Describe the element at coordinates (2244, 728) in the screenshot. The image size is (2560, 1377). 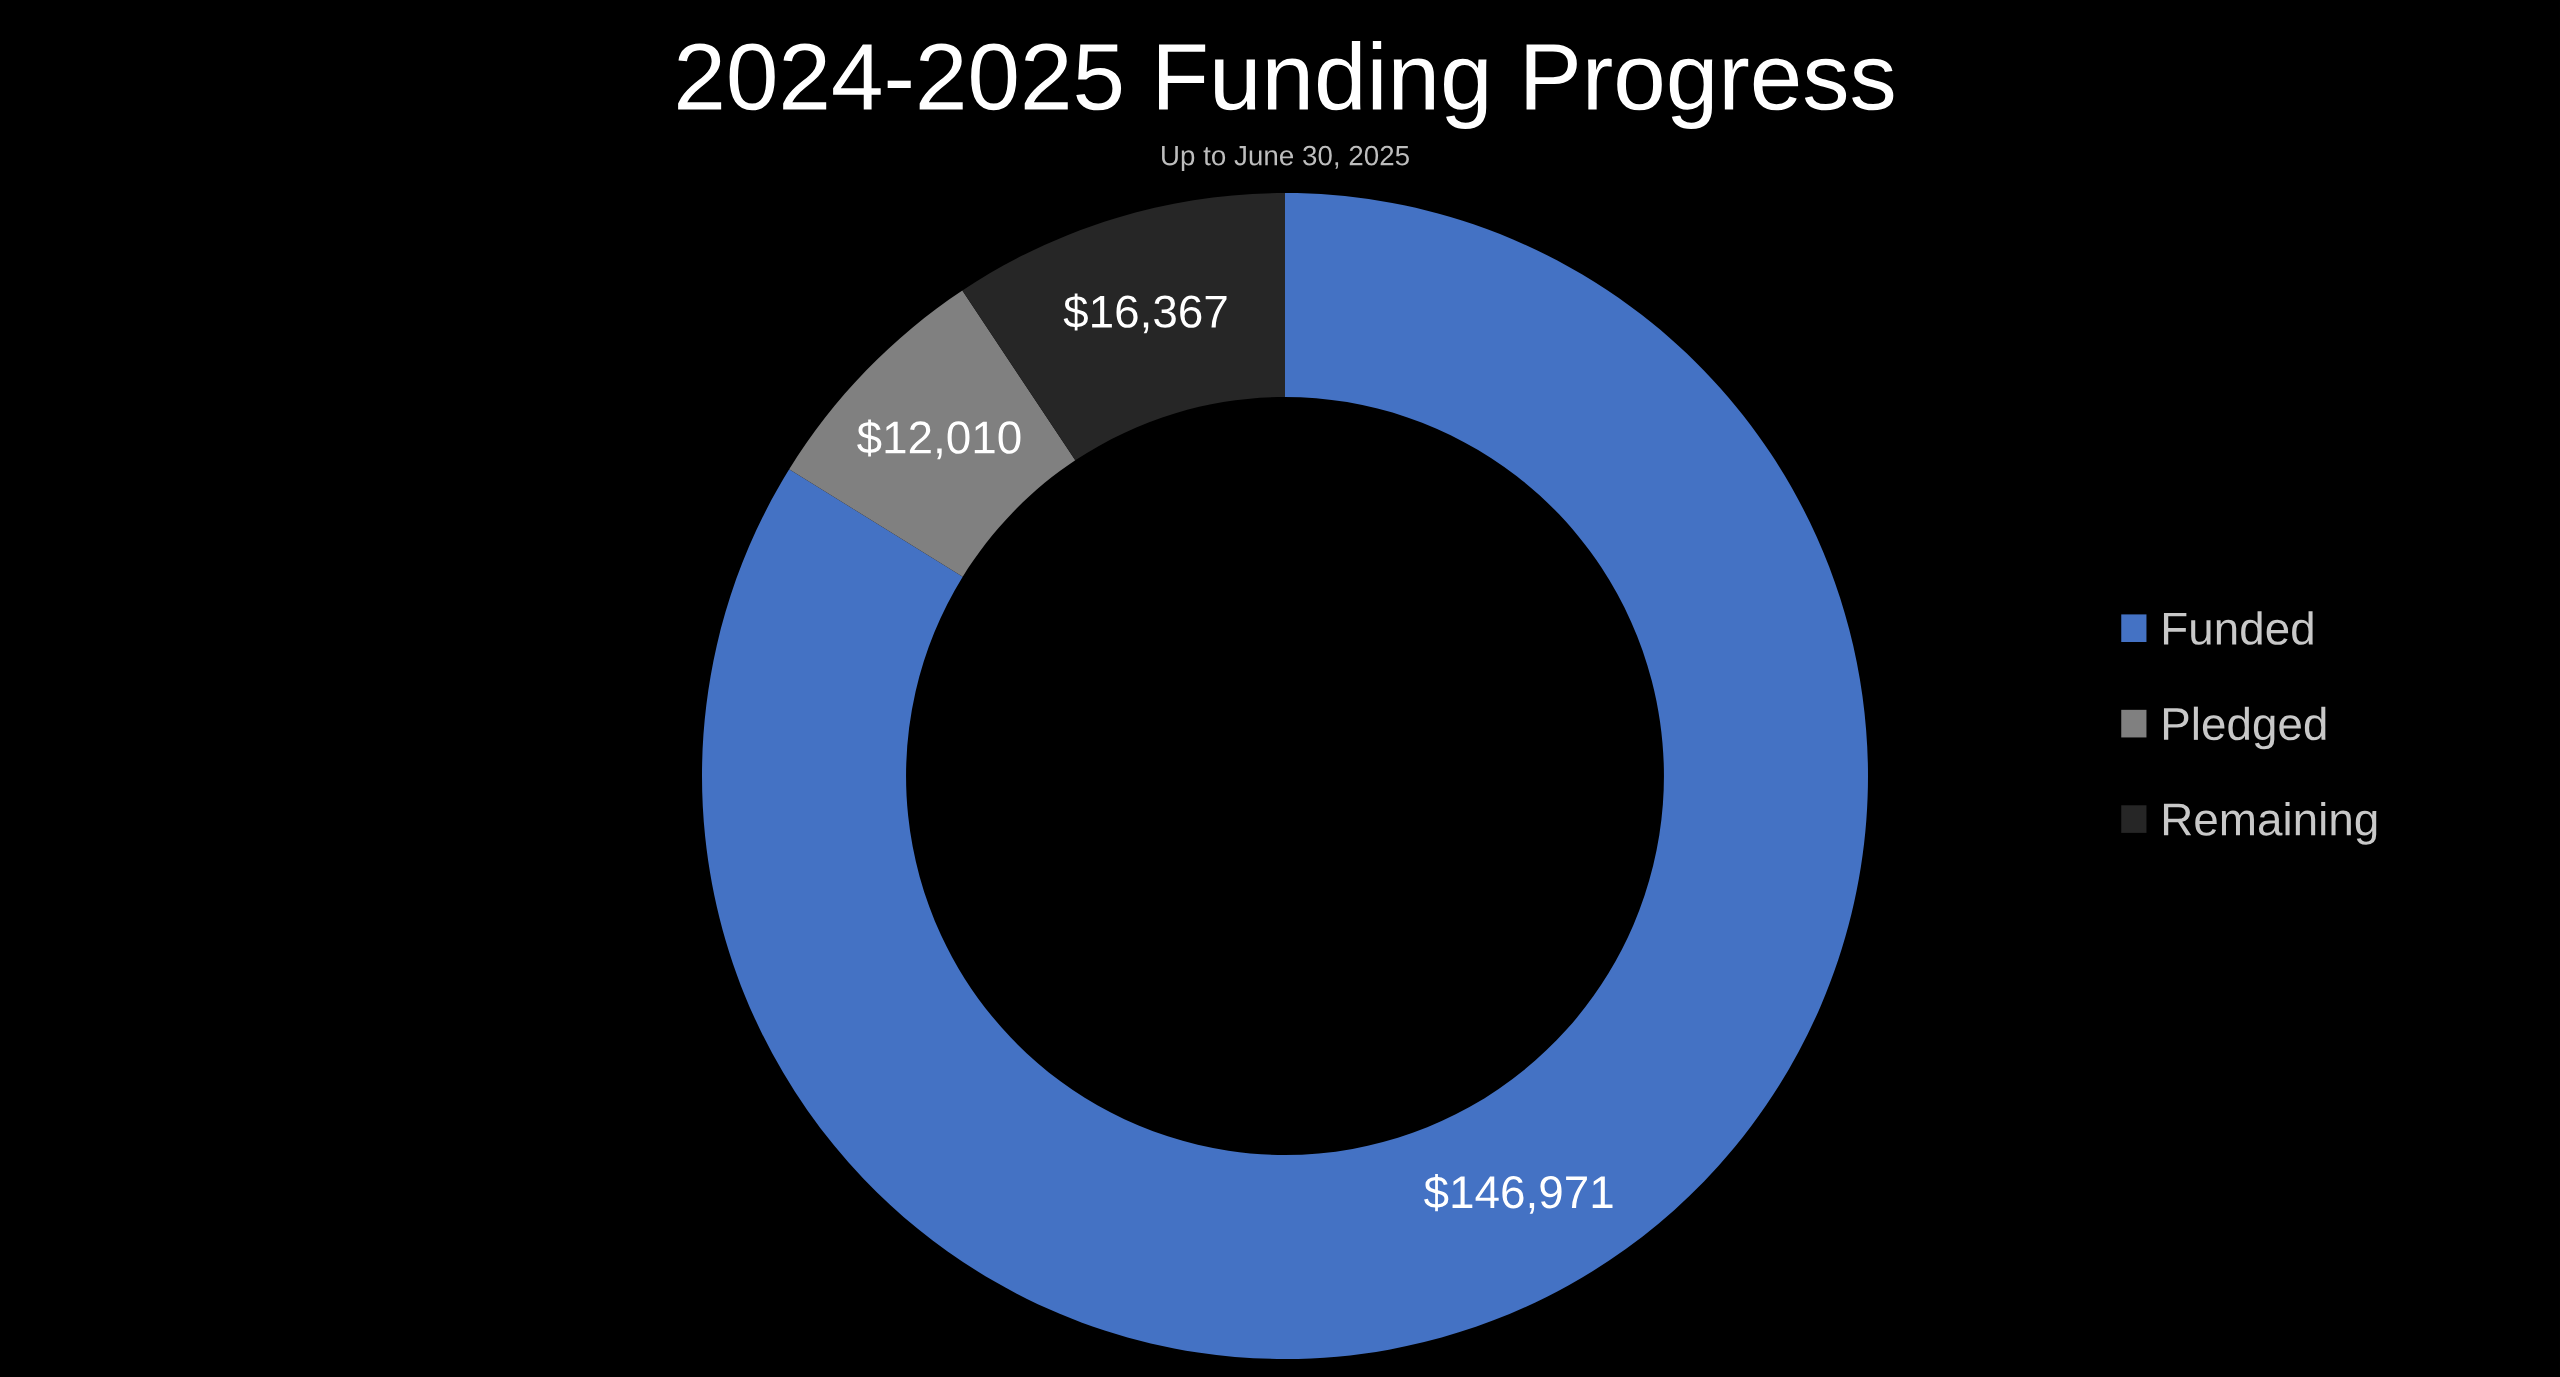
I see `legend-label: Pledged` at that location.